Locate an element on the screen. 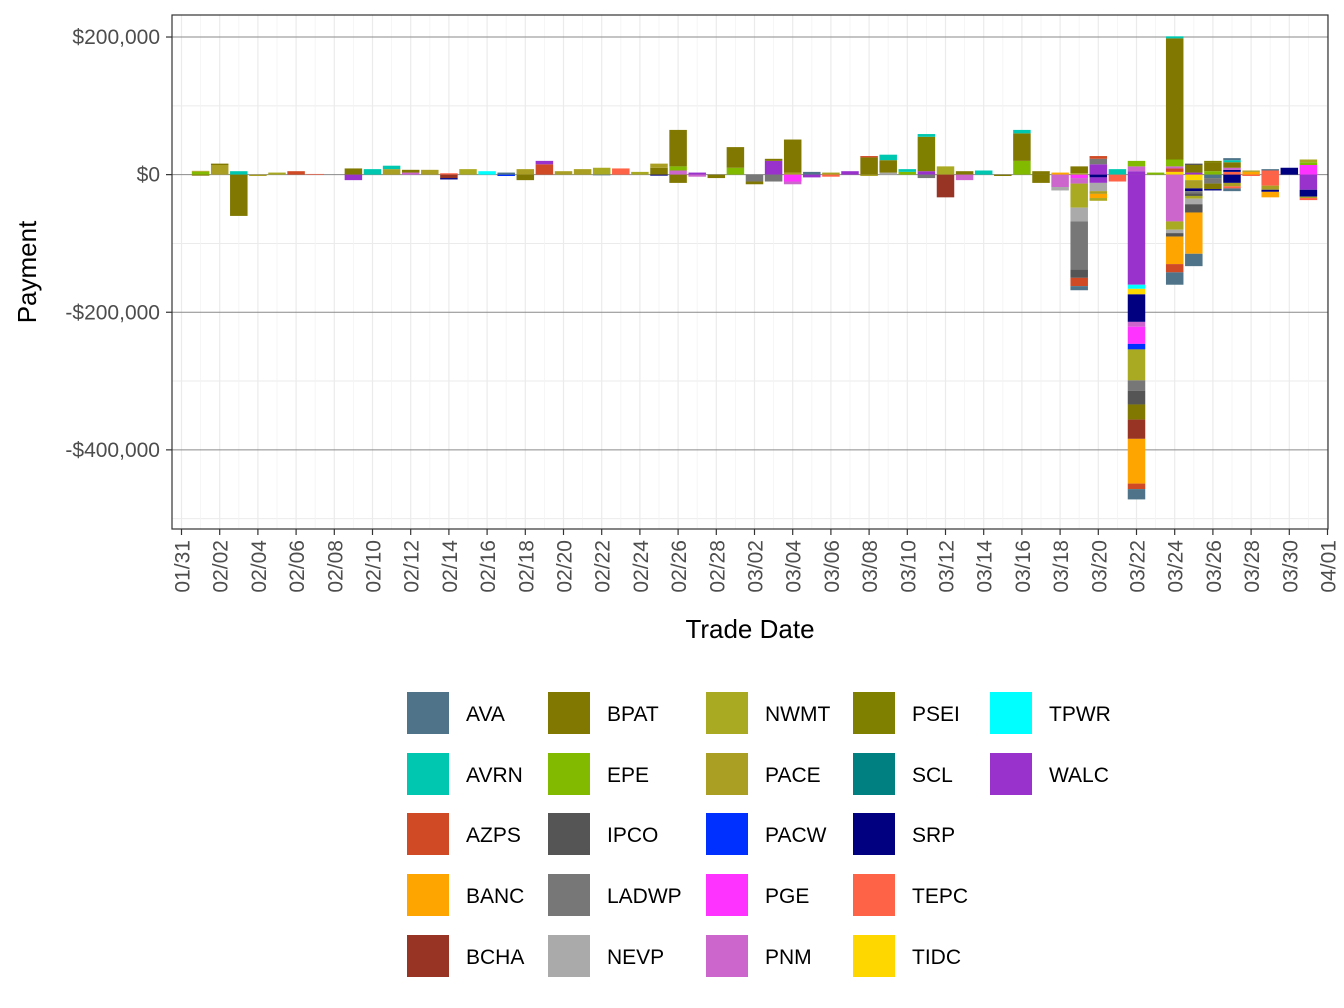 The image size is (1344, 1008). legend-label-pnm: PNM is located at coordinates (788, 957).